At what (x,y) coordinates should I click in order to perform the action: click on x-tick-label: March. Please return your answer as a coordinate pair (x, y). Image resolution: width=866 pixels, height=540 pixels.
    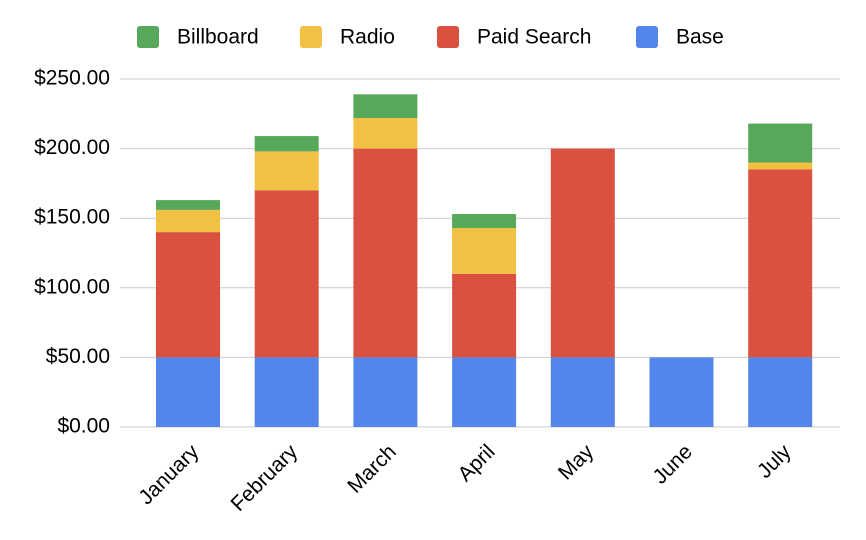
    Looking at the image, I should click on (372, 469).